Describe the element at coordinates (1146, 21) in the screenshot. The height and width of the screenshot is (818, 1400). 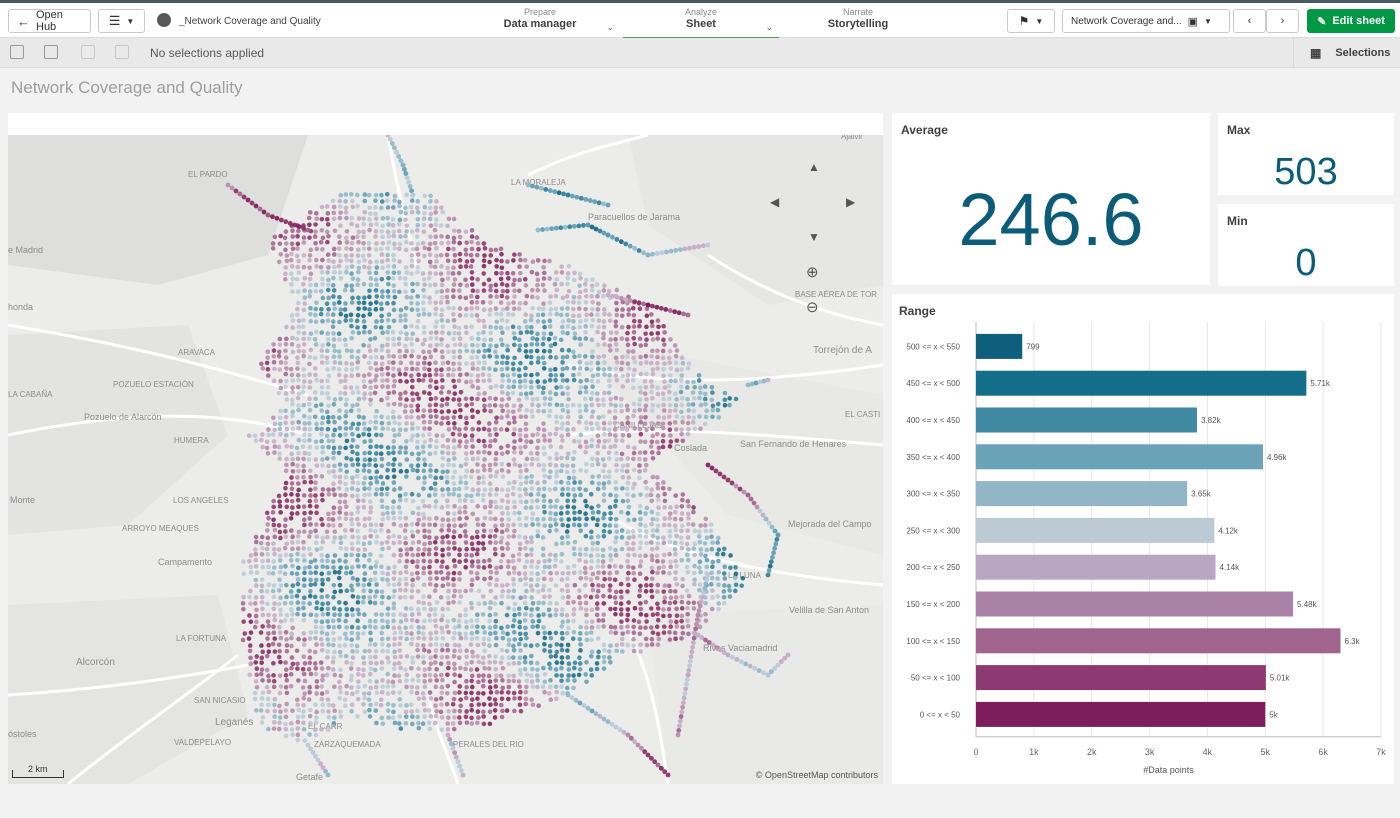
I see `sheet-selector: Network Coverage and... ▣ ▼` at that location.